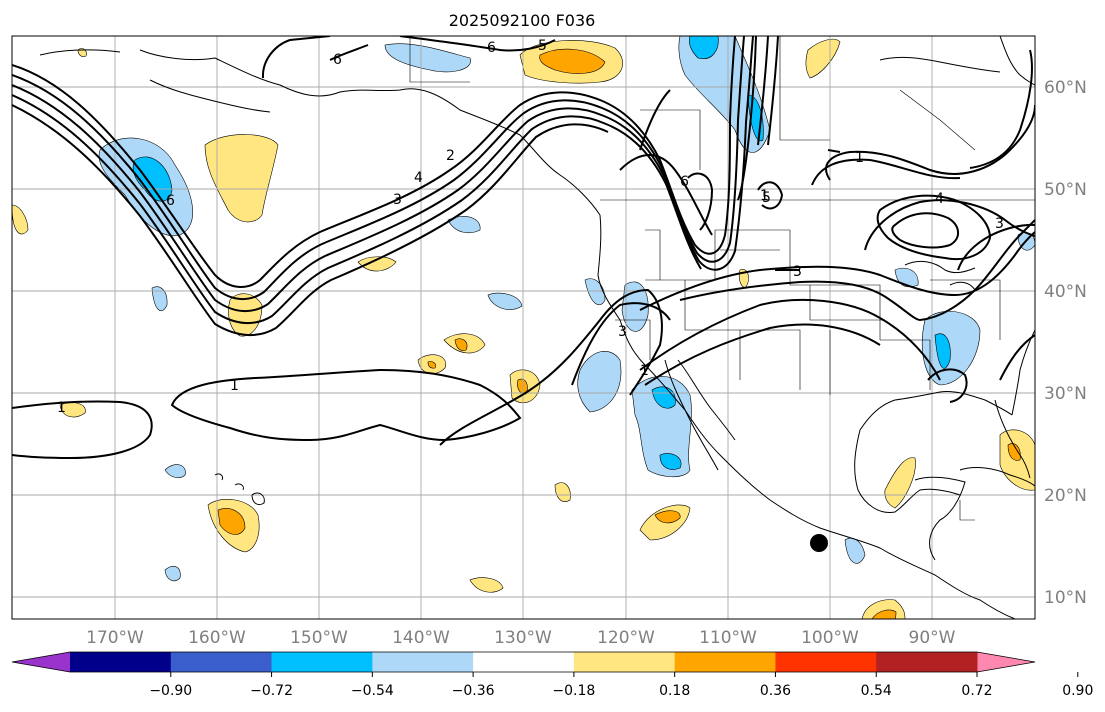 The image size is (1105, 712). I want to click on colorbar-tick-label: −0.72, so click(271, 691).